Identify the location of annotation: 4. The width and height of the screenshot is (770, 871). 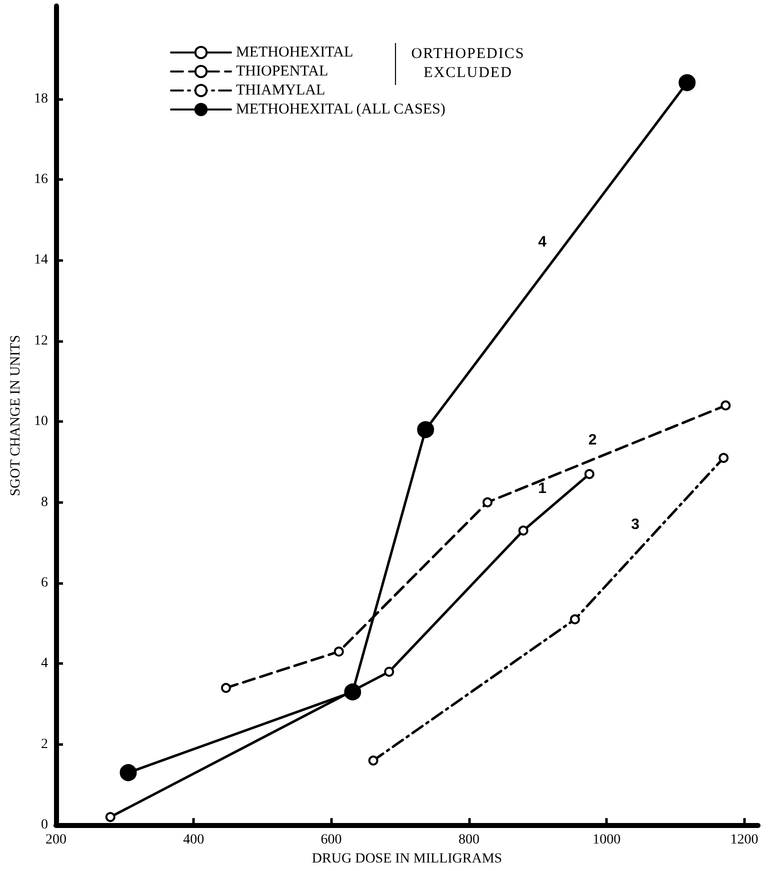
(543, 242).